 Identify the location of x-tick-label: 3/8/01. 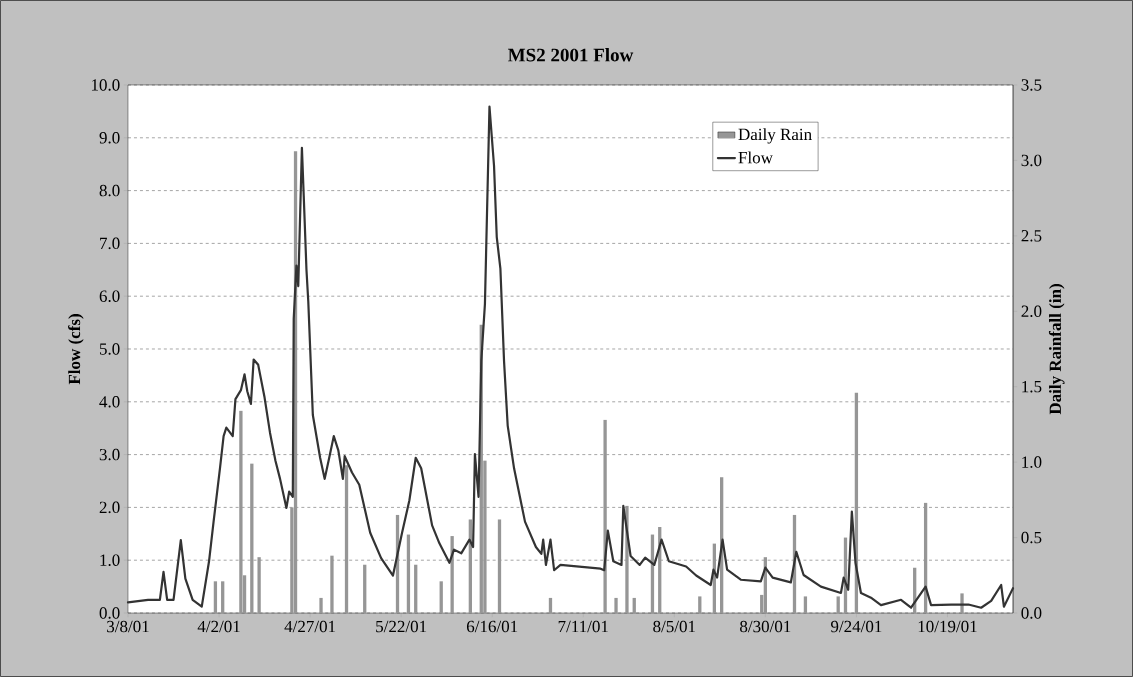
(128, 626).